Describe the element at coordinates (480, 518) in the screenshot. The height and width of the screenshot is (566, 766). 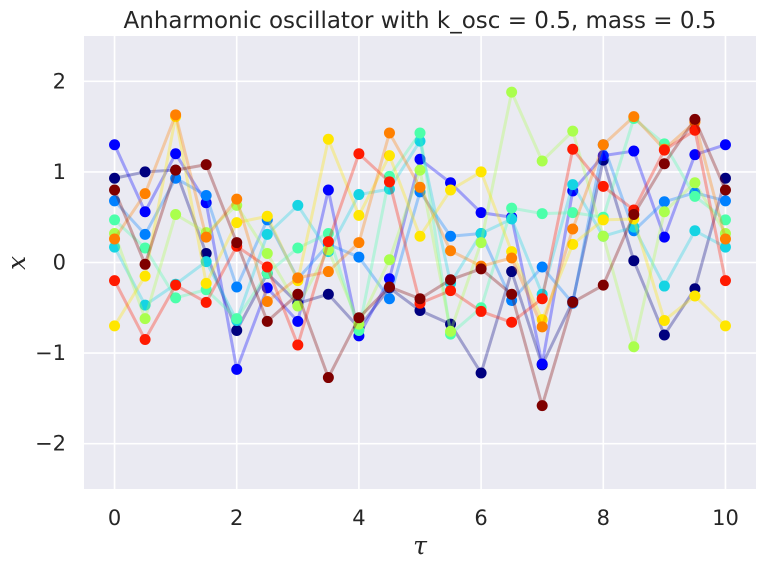
I see `x-tick-label: 6` at that location.